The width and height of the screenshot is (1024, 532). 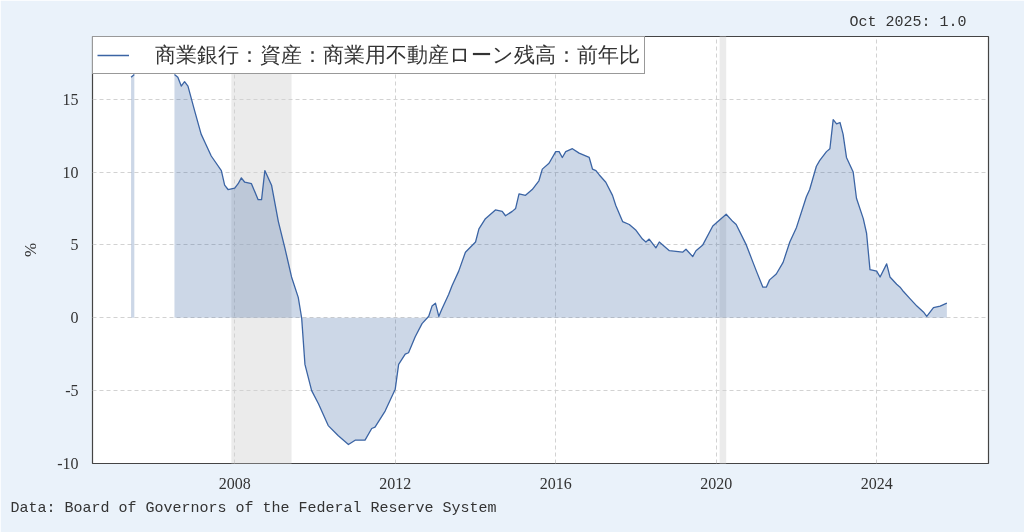 What do you see at coordinates (72, 391) in the screenshot?
I see `y-tick-label: -5` at bounding box center [72, 391].